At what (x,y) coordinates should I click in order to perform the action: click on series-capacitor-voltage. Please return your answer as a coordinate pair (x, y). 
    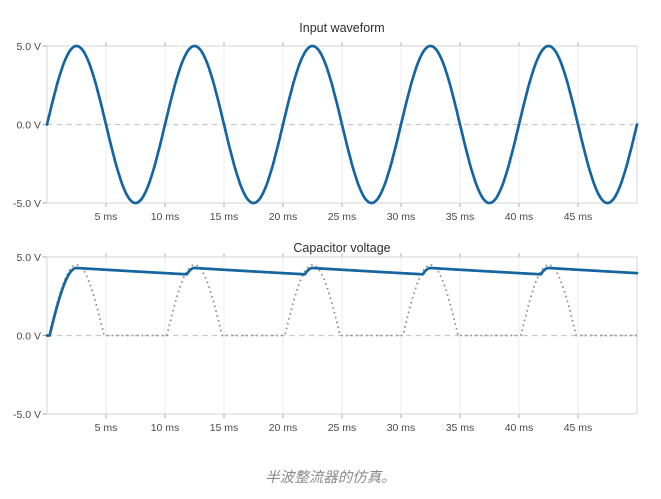
    Looking at the image, I should click on (342, 301).